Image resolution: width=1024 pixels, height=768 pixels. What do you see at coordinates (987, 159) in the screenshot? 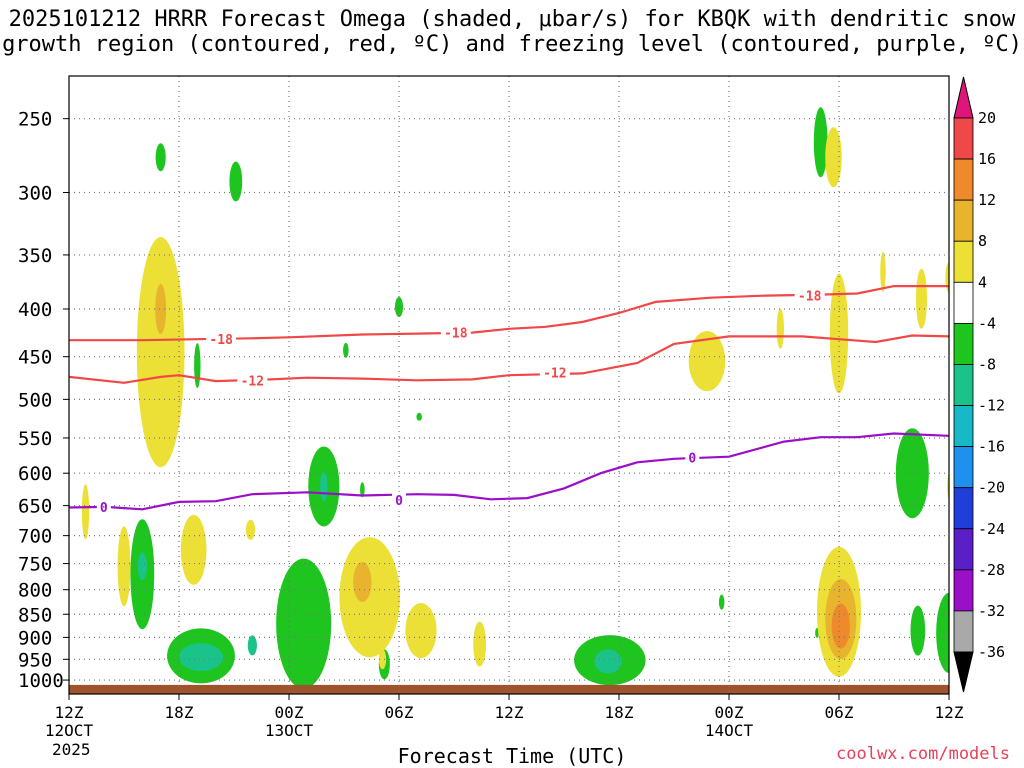
I see `colorbar-level-1: 16` at bounding box center [987, 159].